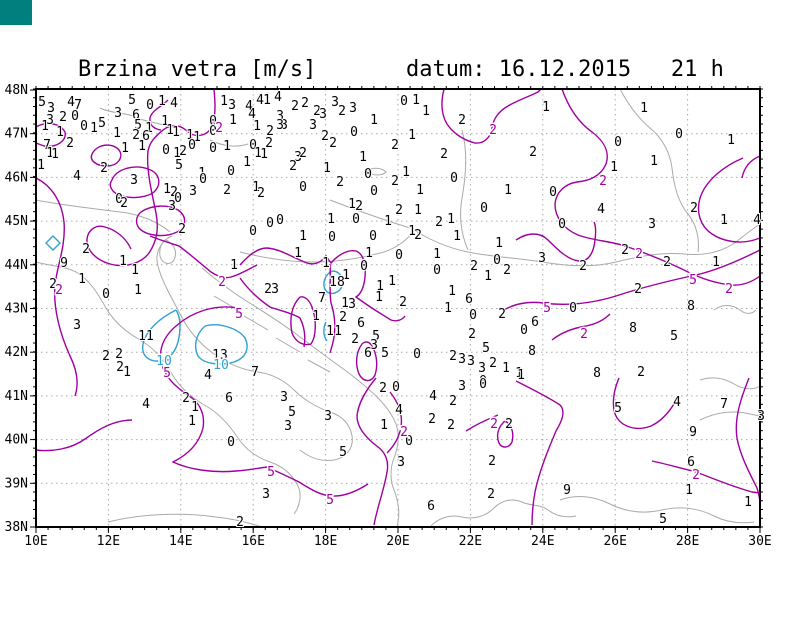 The width and height of the screenshot is (800, 618). Describe the element at coordinates (330, 500) in the screenshot. I see `contour-label: 5` at that location.